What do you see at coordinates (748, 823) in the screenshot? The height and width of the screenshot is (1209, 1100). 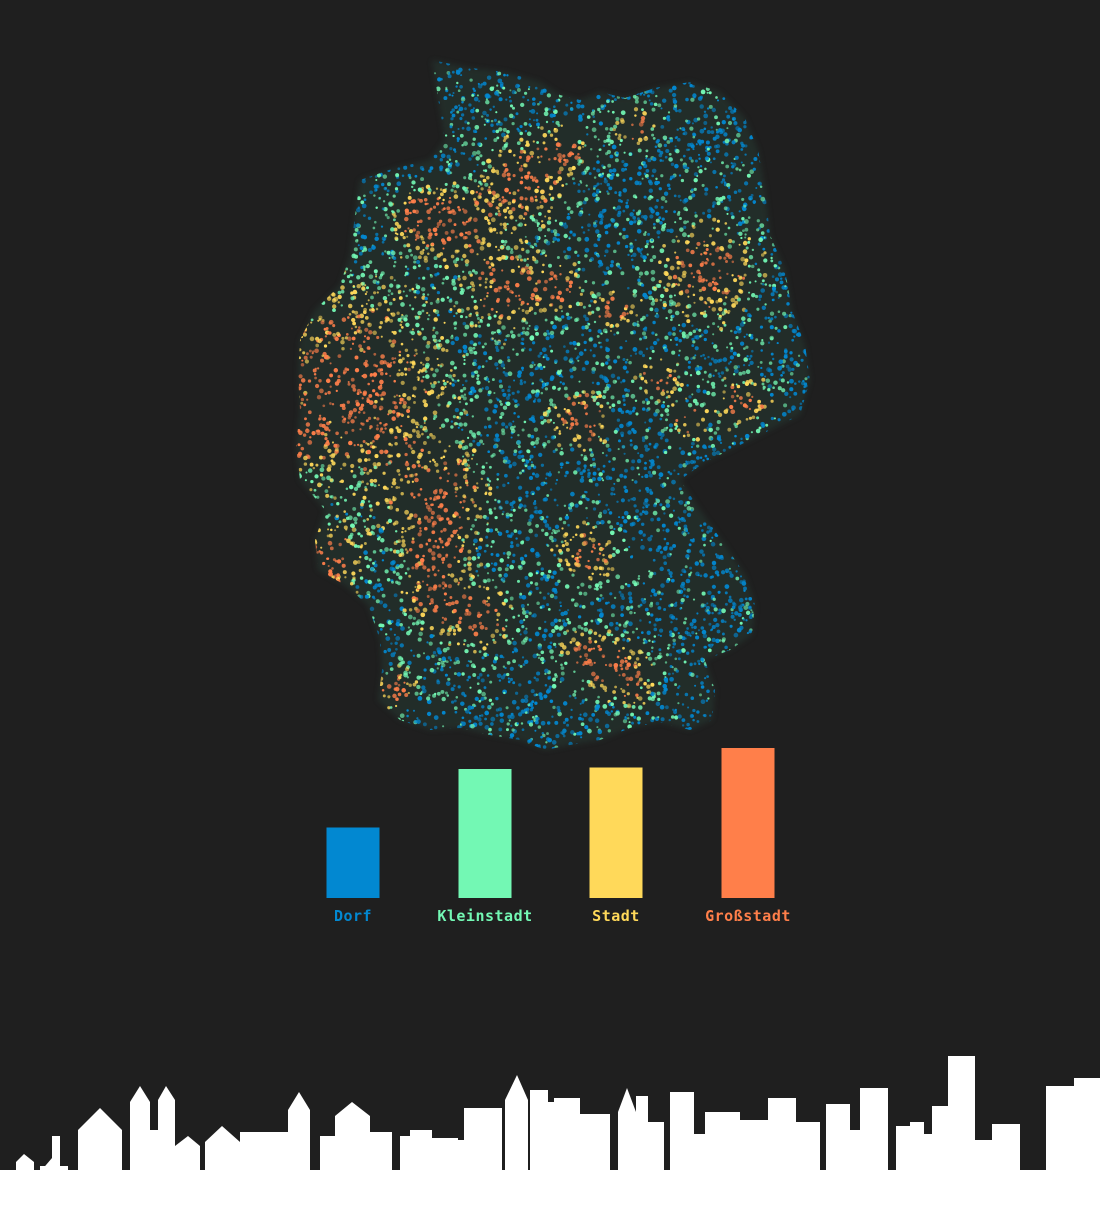 I see `bar-großstadt` at bounding box center [748, 823].